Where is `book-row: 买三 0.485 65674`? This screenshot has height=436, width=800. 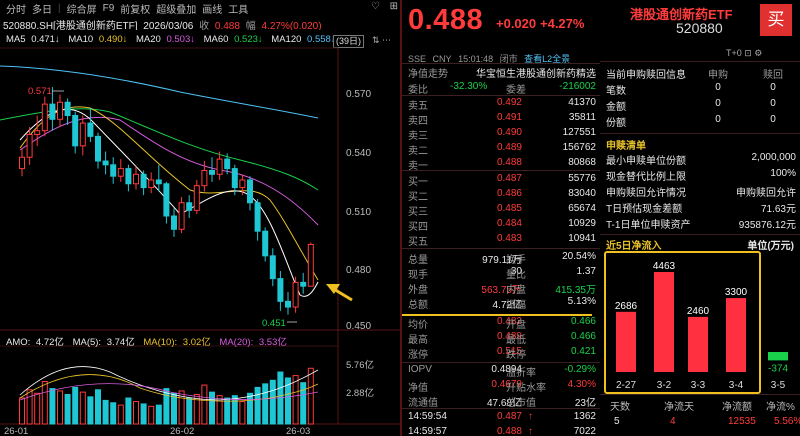 book-row: 买三 0.485 65674 is located at coordinates (501, 210).